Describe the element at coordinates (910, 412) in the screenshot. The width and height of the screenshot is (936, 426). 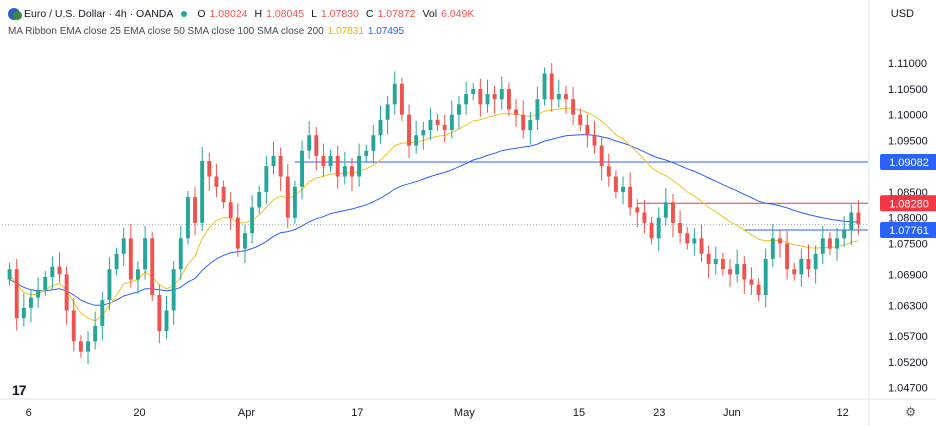
I see `settings-gear-icon: ⚙` at that location.